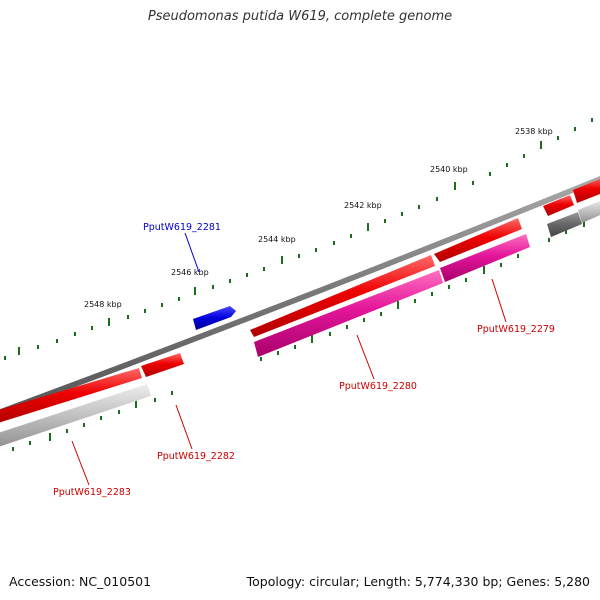 The image size is (600, 600). I want to click on label-PputW619_2281: PputW619_2281, so click(182, 227).